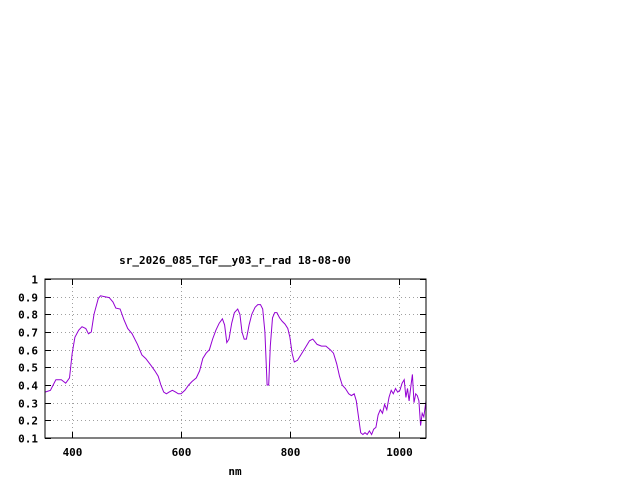 This screenshot has width=640, height=480. I want to click on y-tick-label: 0.7, so click(28, 333).